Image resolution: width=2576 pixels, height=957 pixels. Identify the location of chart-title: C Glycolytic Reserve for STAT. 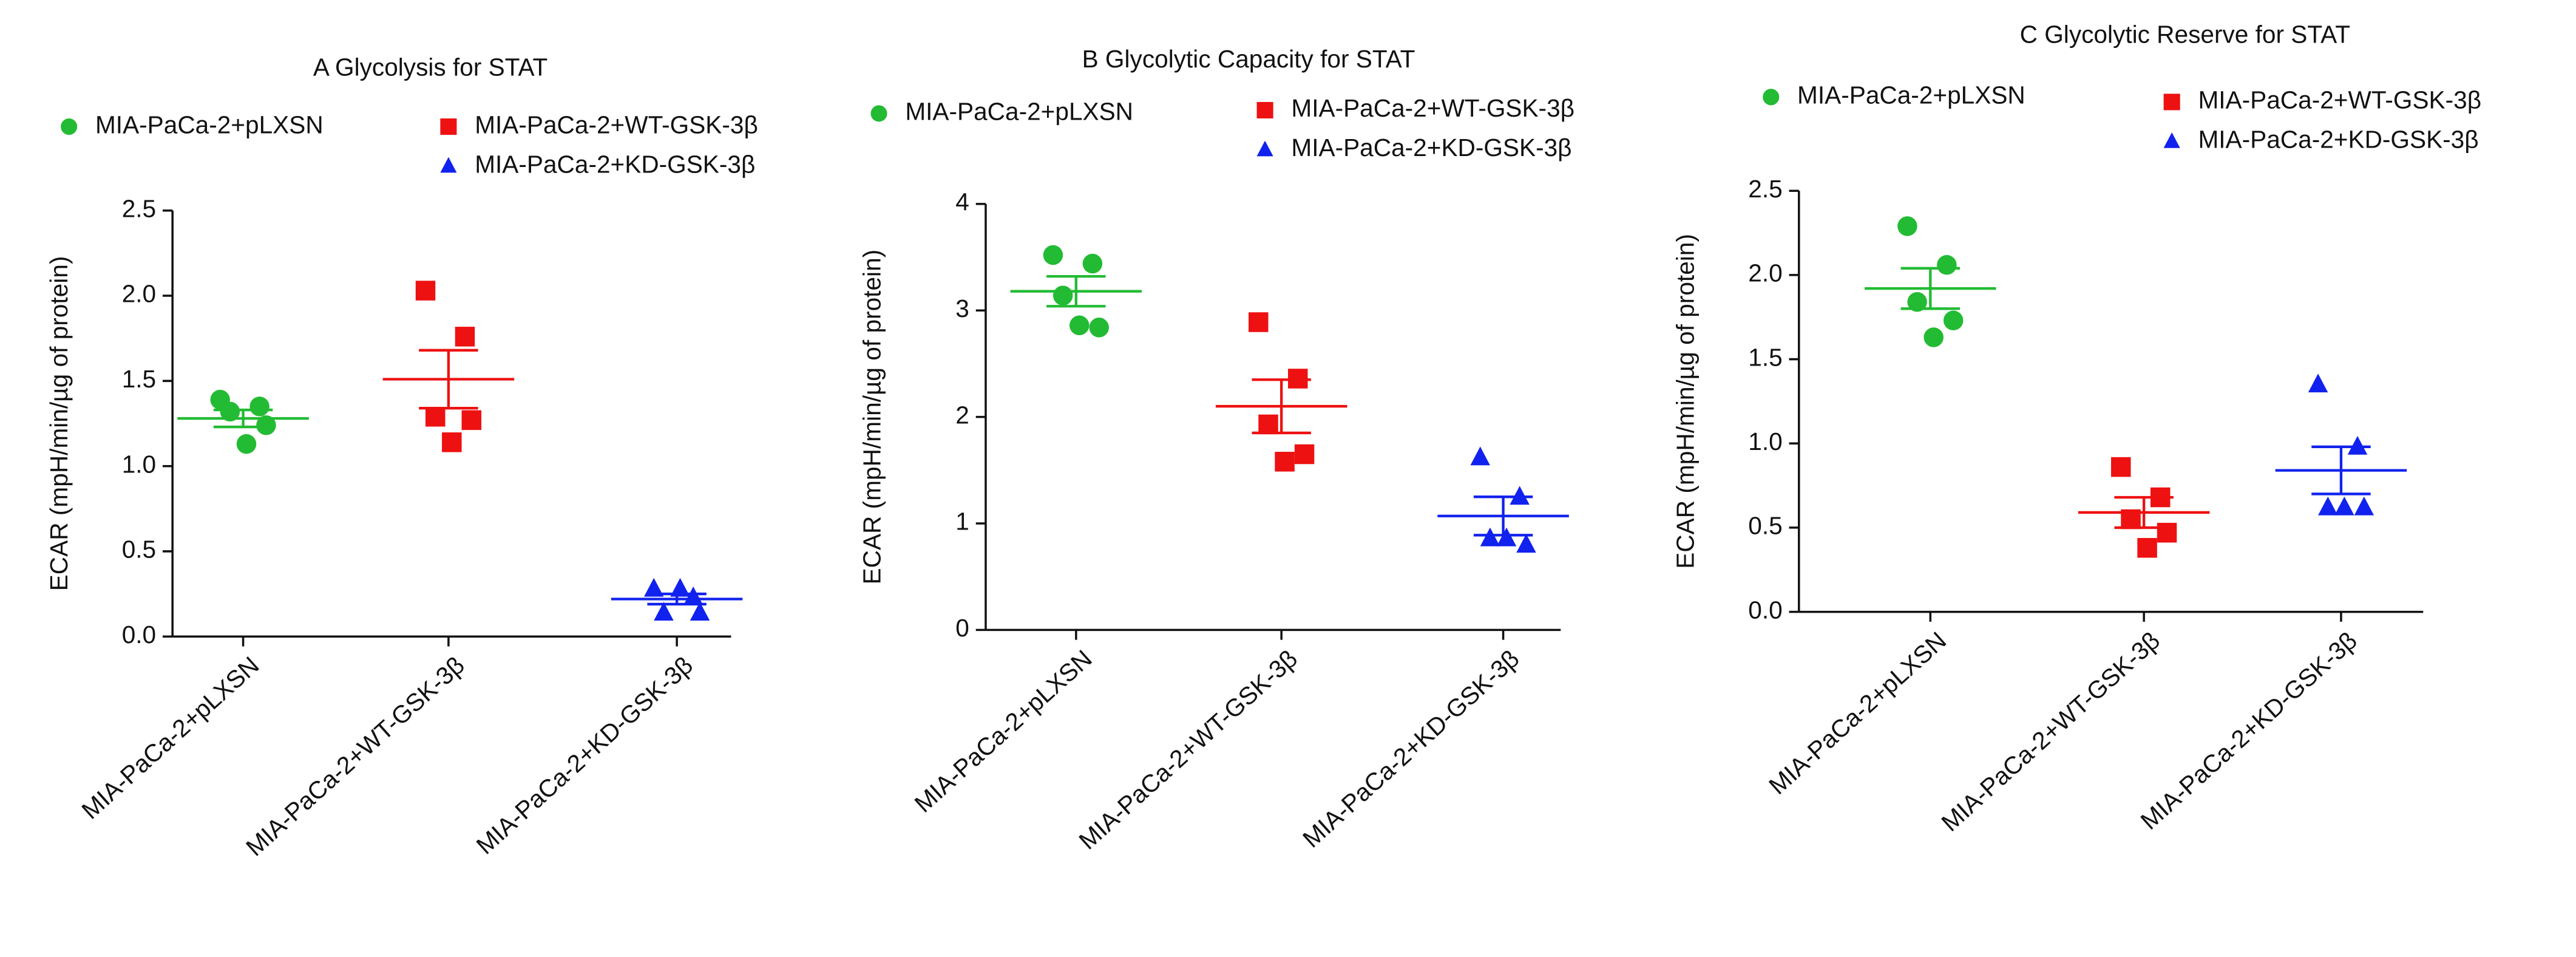
(2185, 34).